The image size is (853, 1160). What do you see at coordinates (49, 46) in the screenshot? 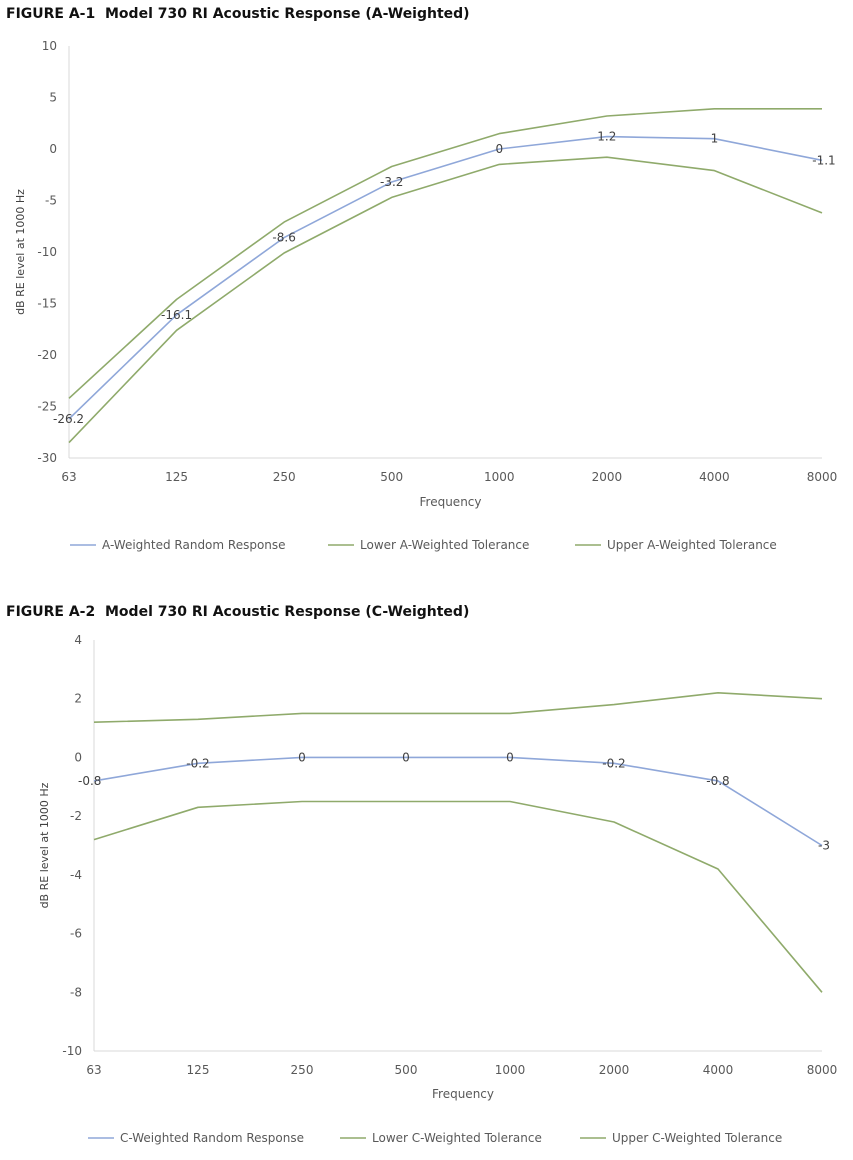
I see `y-tick-label: 10` at bounding box center [49, 46].